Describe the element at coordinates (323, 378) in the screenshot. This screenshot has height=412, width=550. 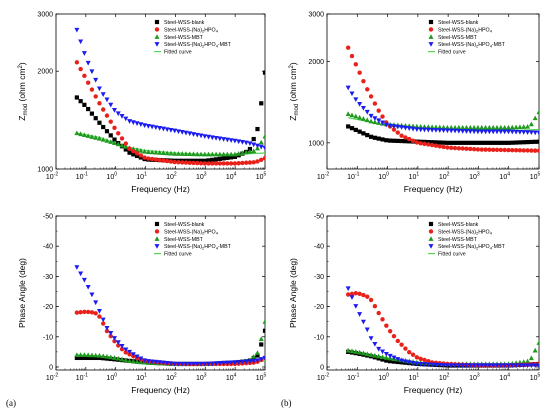
I see `x-tick-label: 10⁻²` at that location.